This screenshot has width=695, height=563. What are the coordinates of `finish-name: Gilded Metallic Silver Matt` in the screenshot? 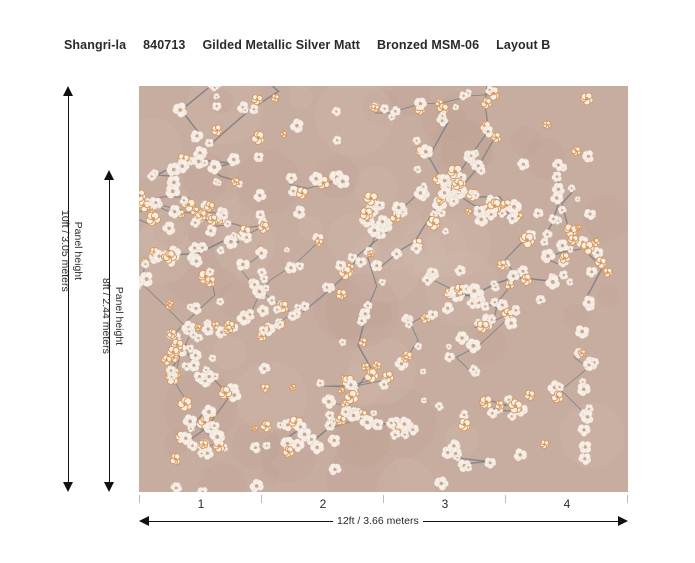 It's located at (281, 45).